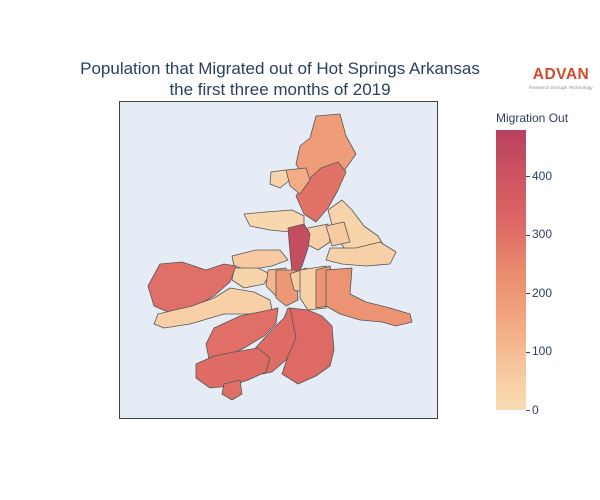 The width and height of the screenshot is (600, 500). Describe the element at coordinates (298, 181) in the screenshot. I see `map-region-4: North small area: 140` at that location.